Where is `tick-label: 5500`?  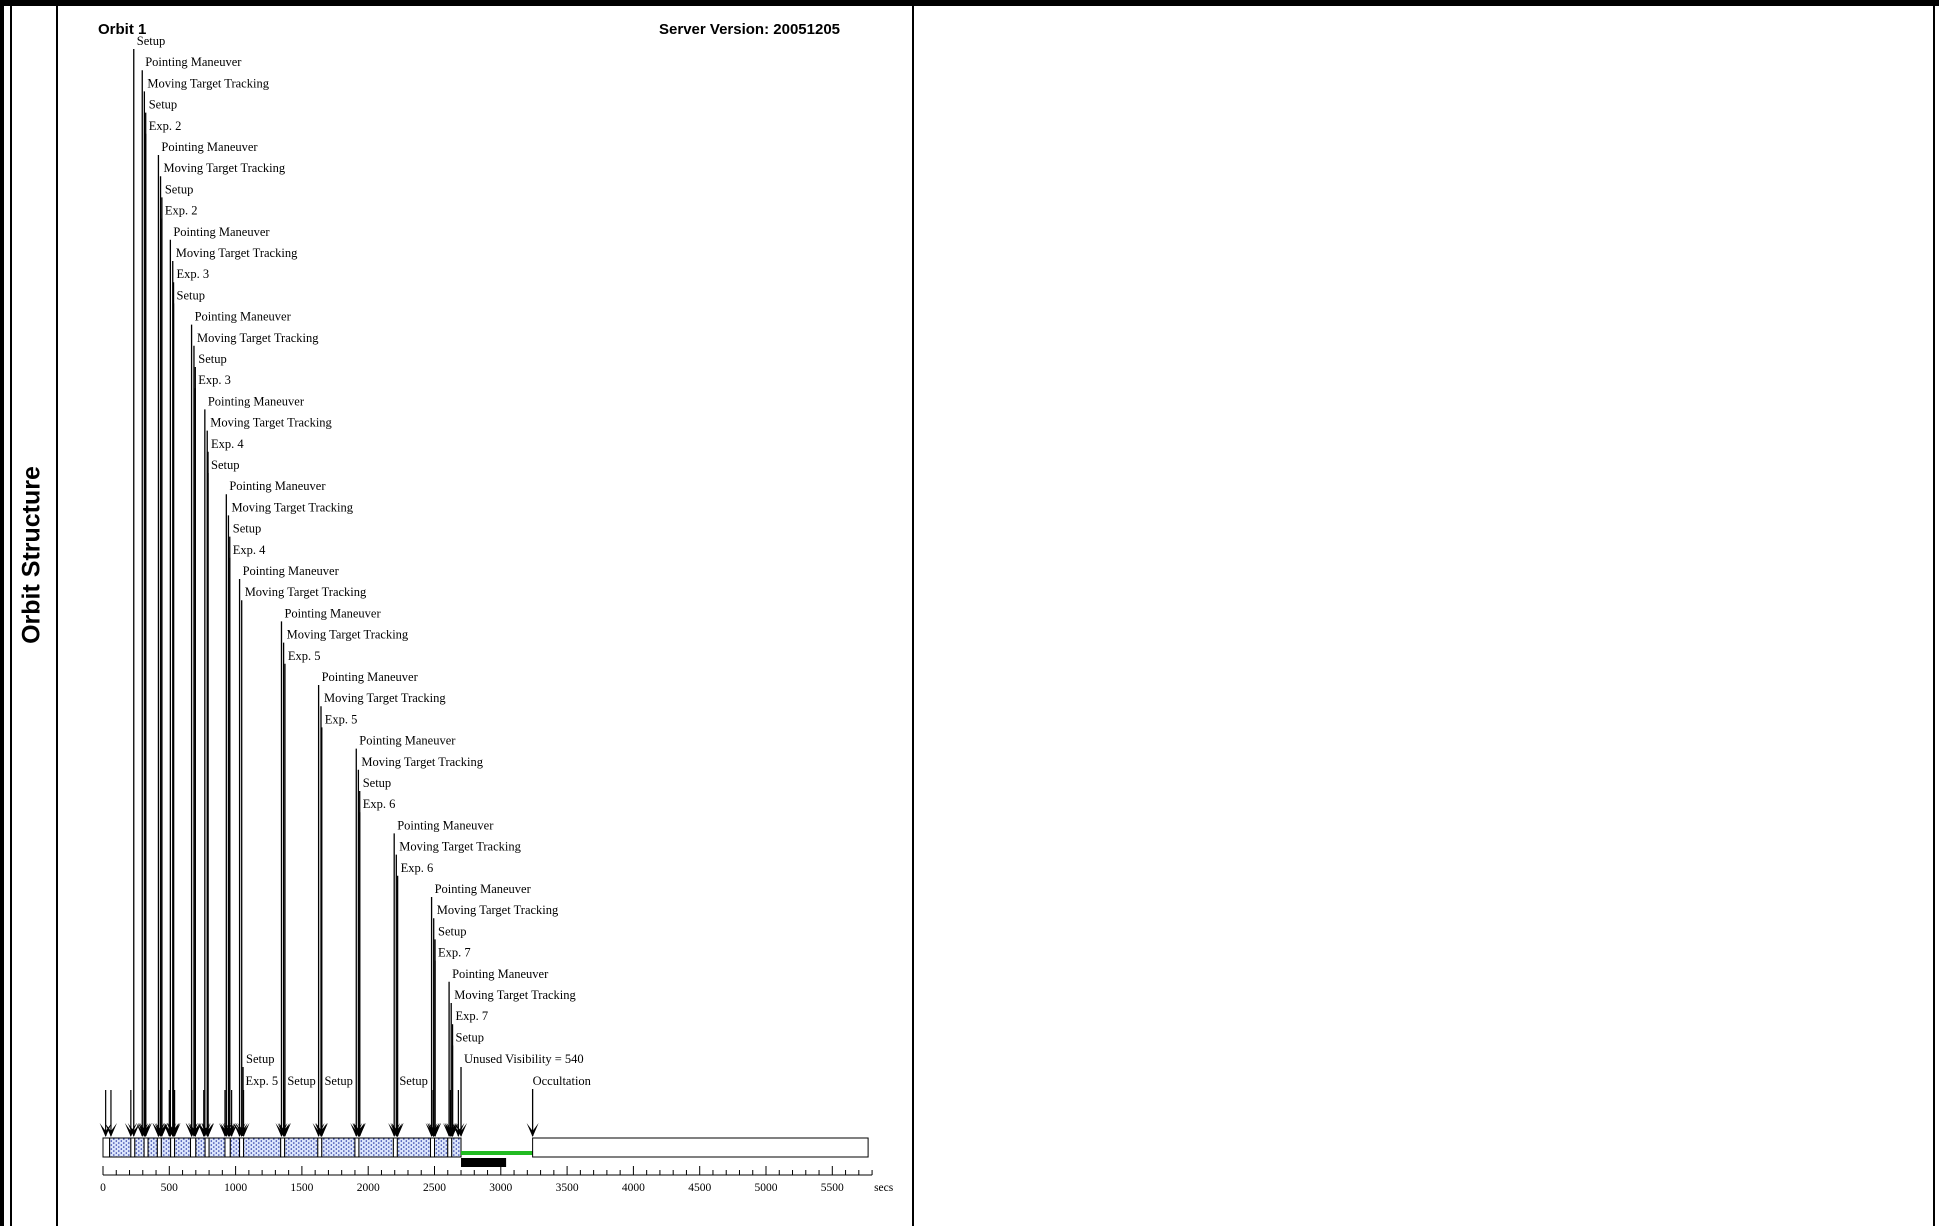
tick-label: 5500 is located at coordinates (832, 1188).